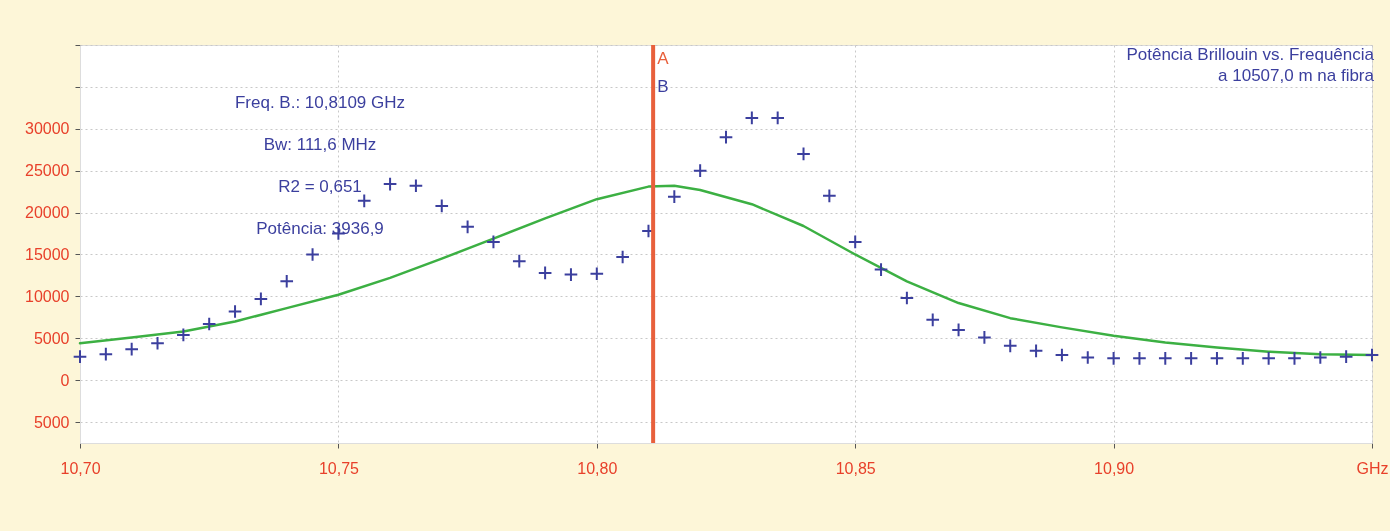 The image size is (1390, 531). What do you see at coordinates (47, 171) in the screenshot?
I see `y-tick-label: 25000` at bounding box center [47, 171].